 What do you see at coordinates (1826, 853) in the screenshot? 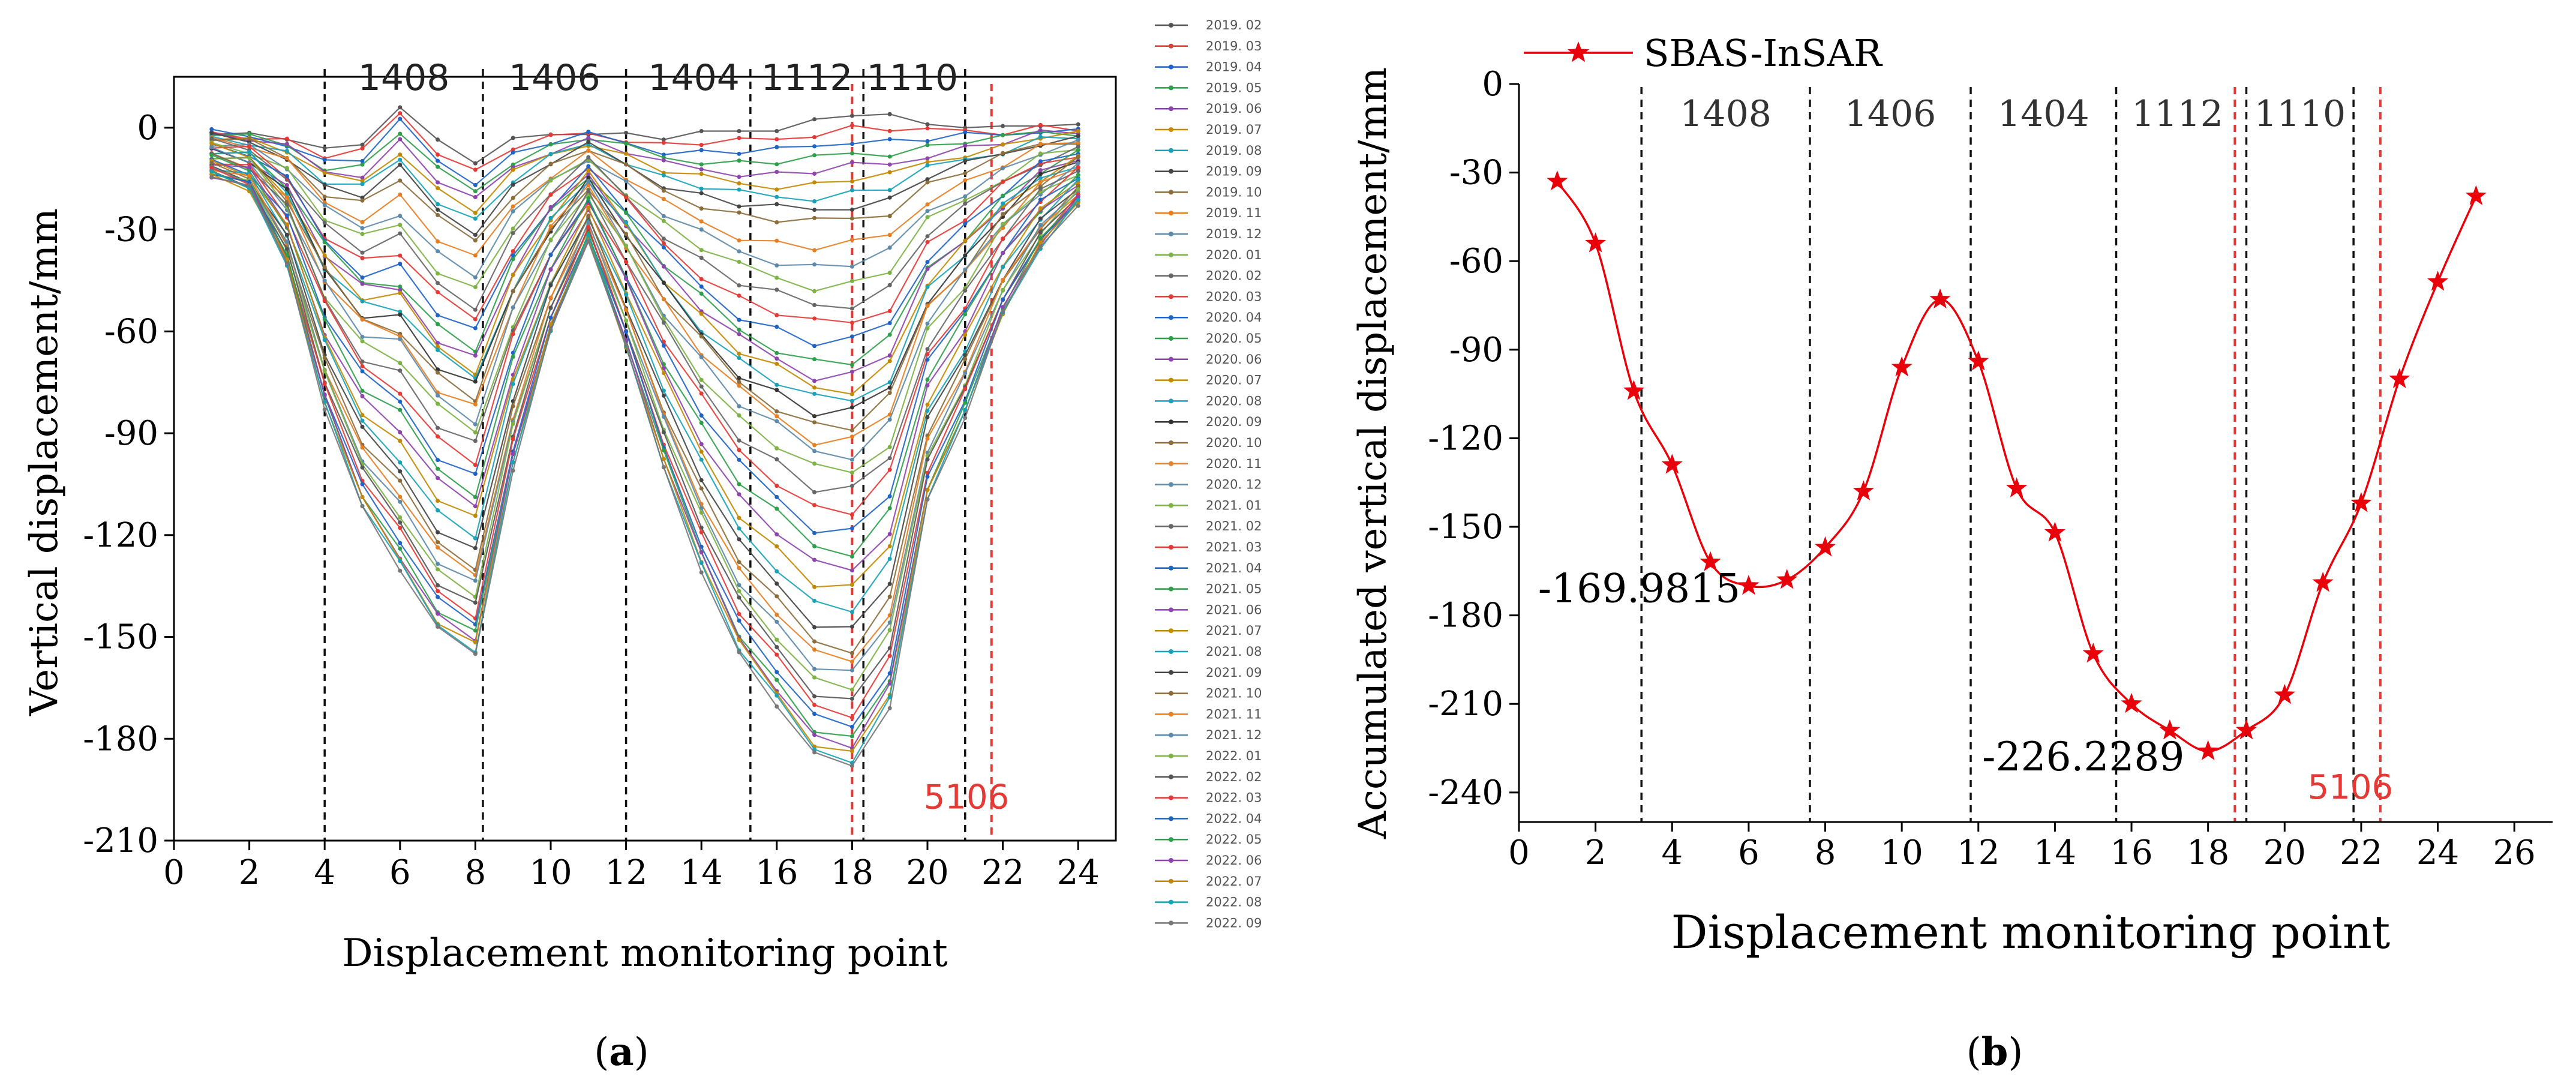
I see `chart-b-x-tick-label-4: 8` at bounding box center [1826, 853].